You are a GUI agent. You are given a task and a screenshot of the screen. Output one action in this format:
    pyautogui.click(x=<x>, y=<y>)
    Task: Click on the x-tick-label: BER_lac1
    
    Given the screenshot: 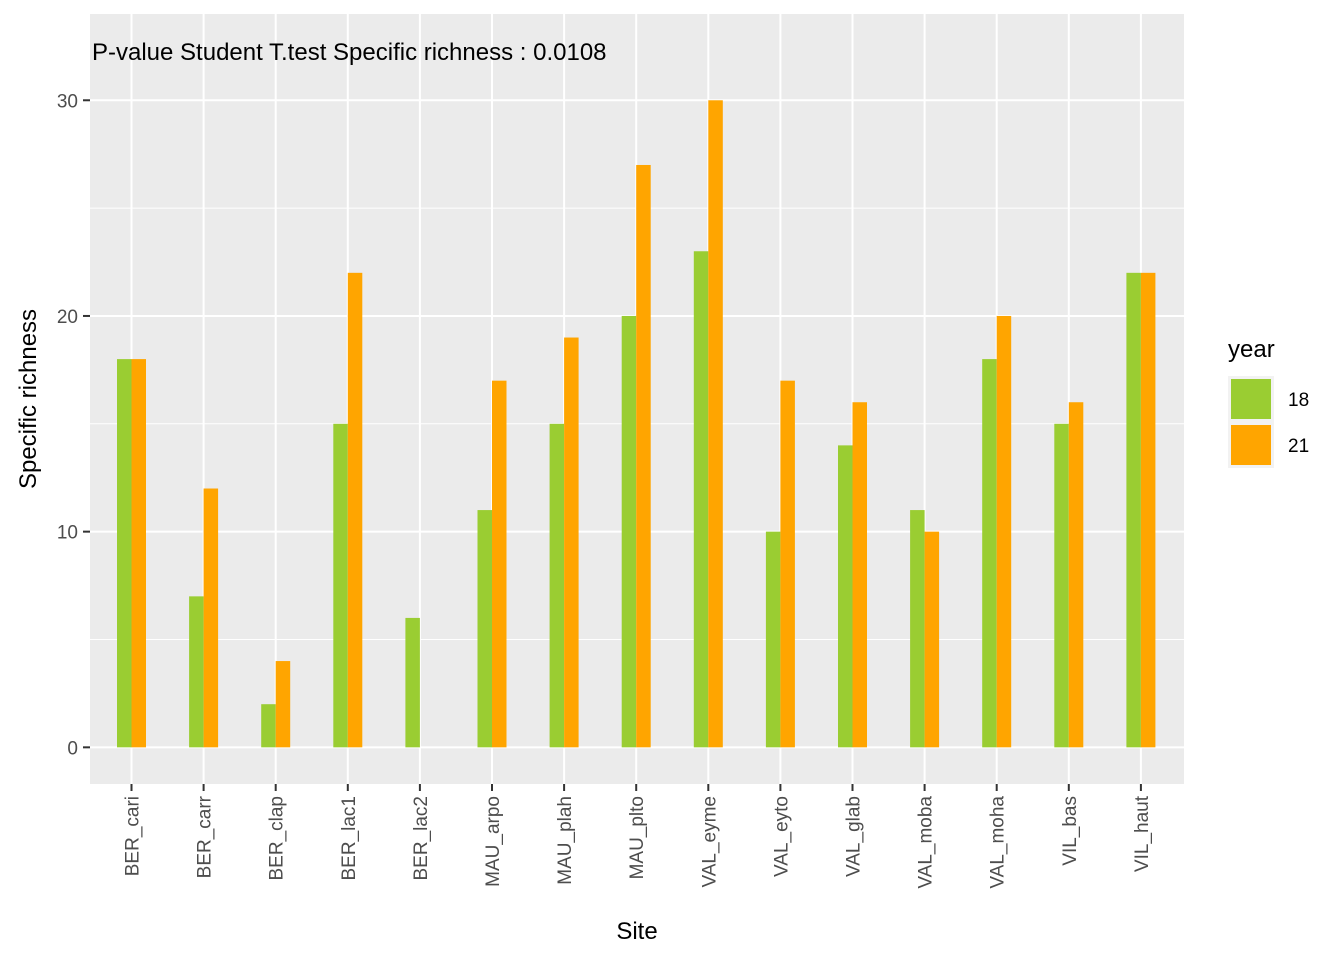 What is the action you would take?
    pyautogui.click(x=349, y=838)
    